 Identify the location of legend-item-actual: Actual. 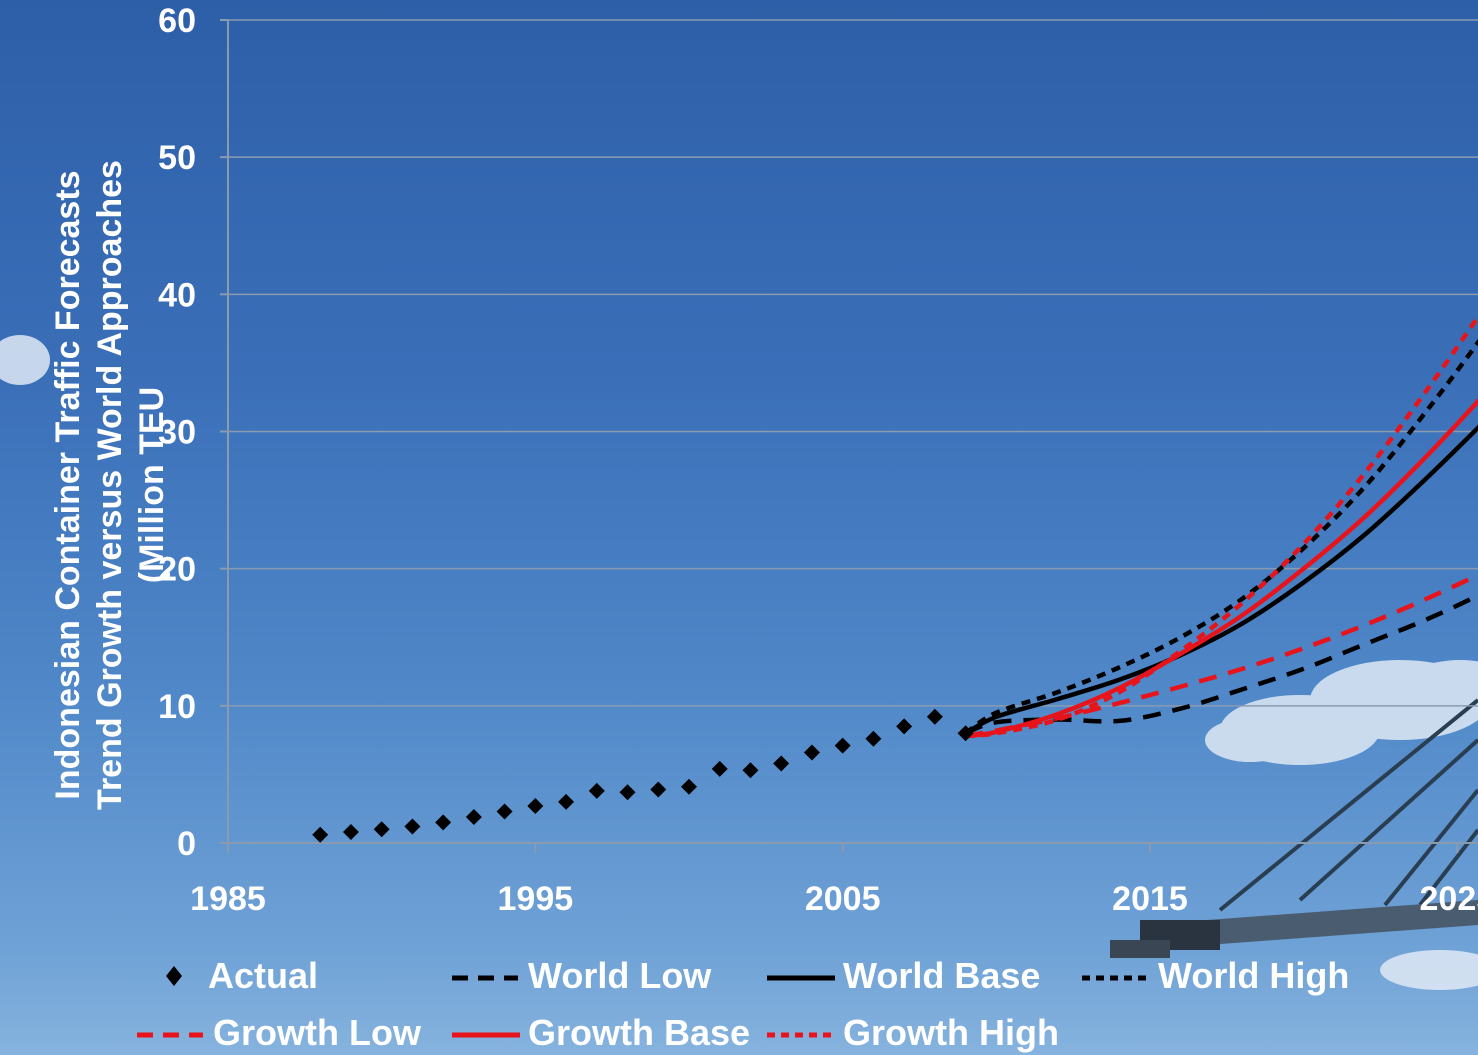
(239, 976).